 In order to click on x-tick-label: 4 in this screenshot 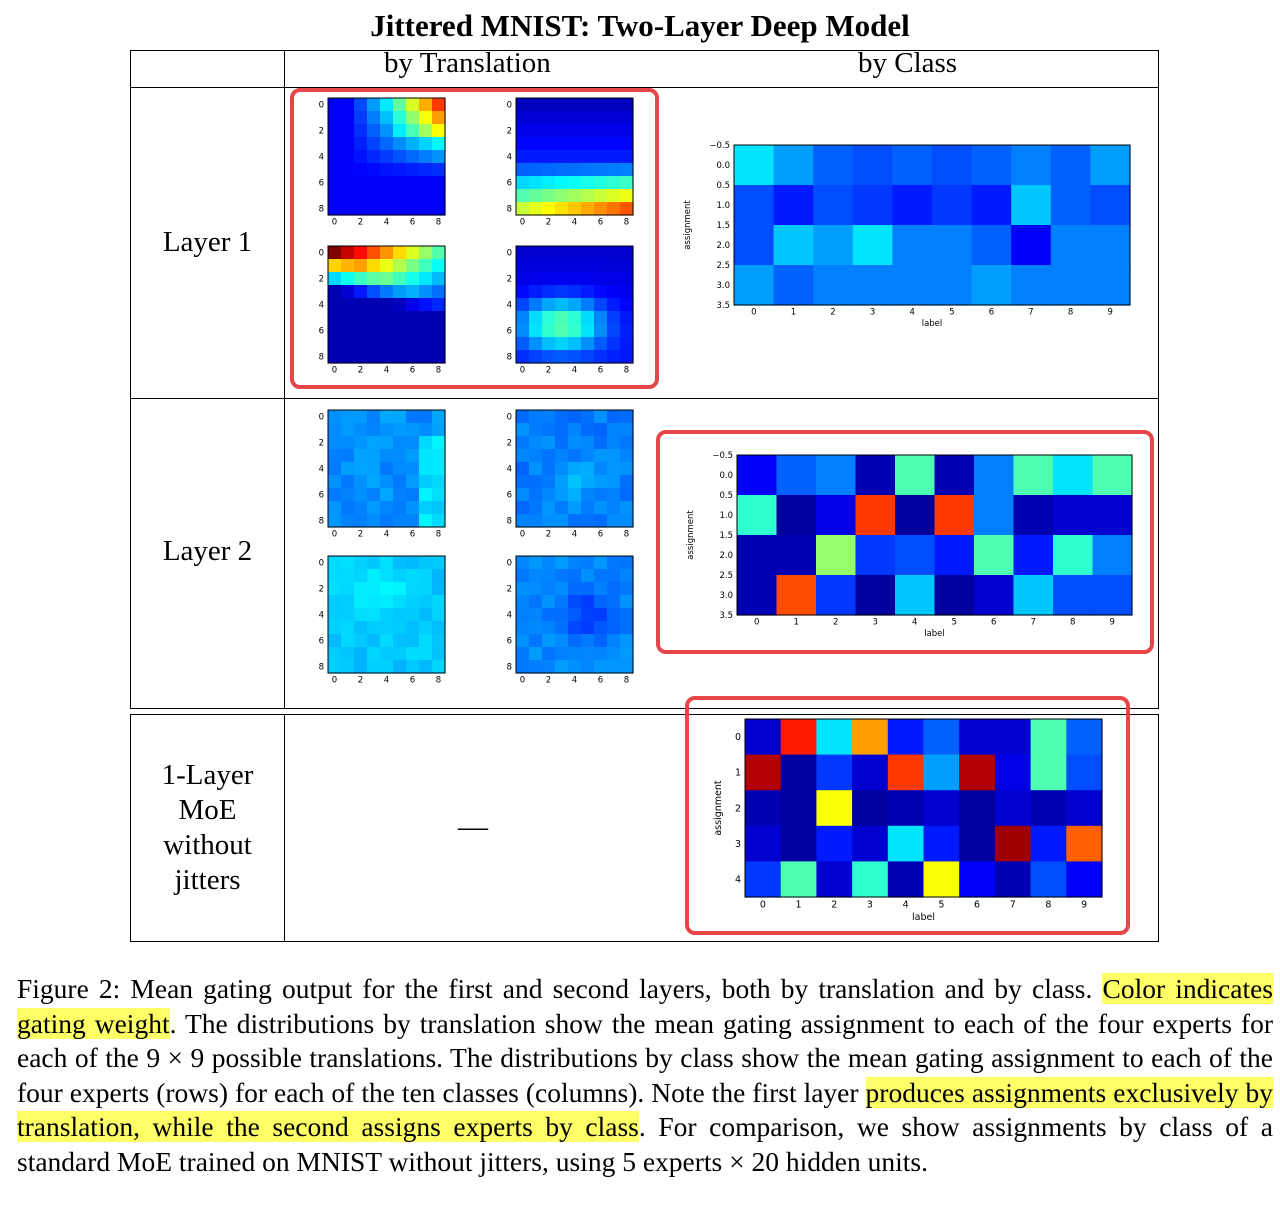, I will do `click(386, 371)`.